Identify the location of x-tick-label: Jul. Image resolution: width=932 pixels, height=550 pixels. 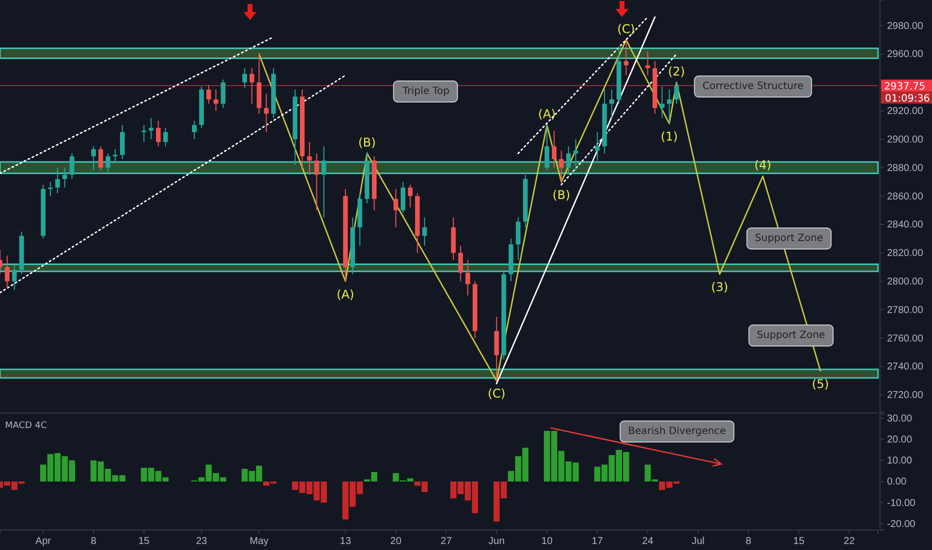
(698, 542).